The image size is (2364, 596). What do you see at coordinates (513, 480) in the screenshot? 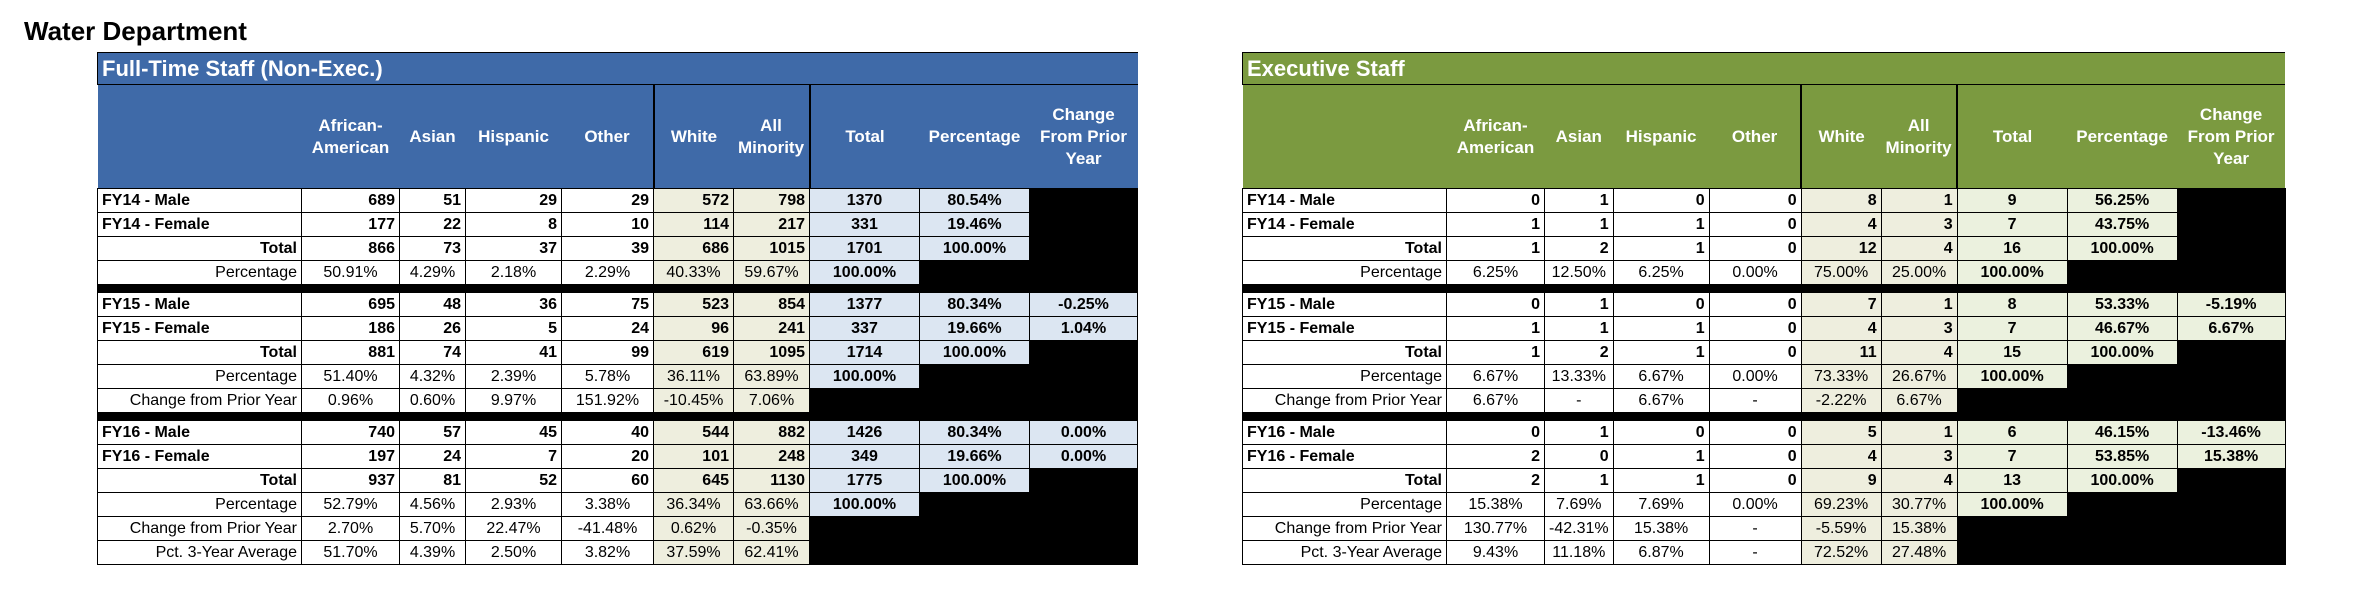
I see `cell: 52` at bounding box center [513, 480].